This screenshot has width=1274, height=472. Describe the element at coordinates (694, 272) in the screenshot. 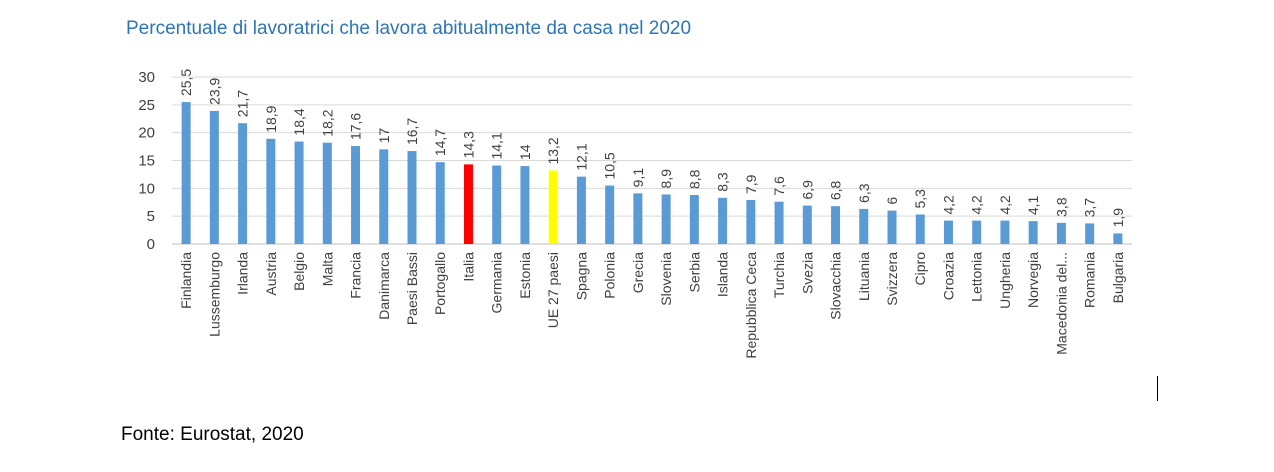

I see `category-label: Serbia` at that location.